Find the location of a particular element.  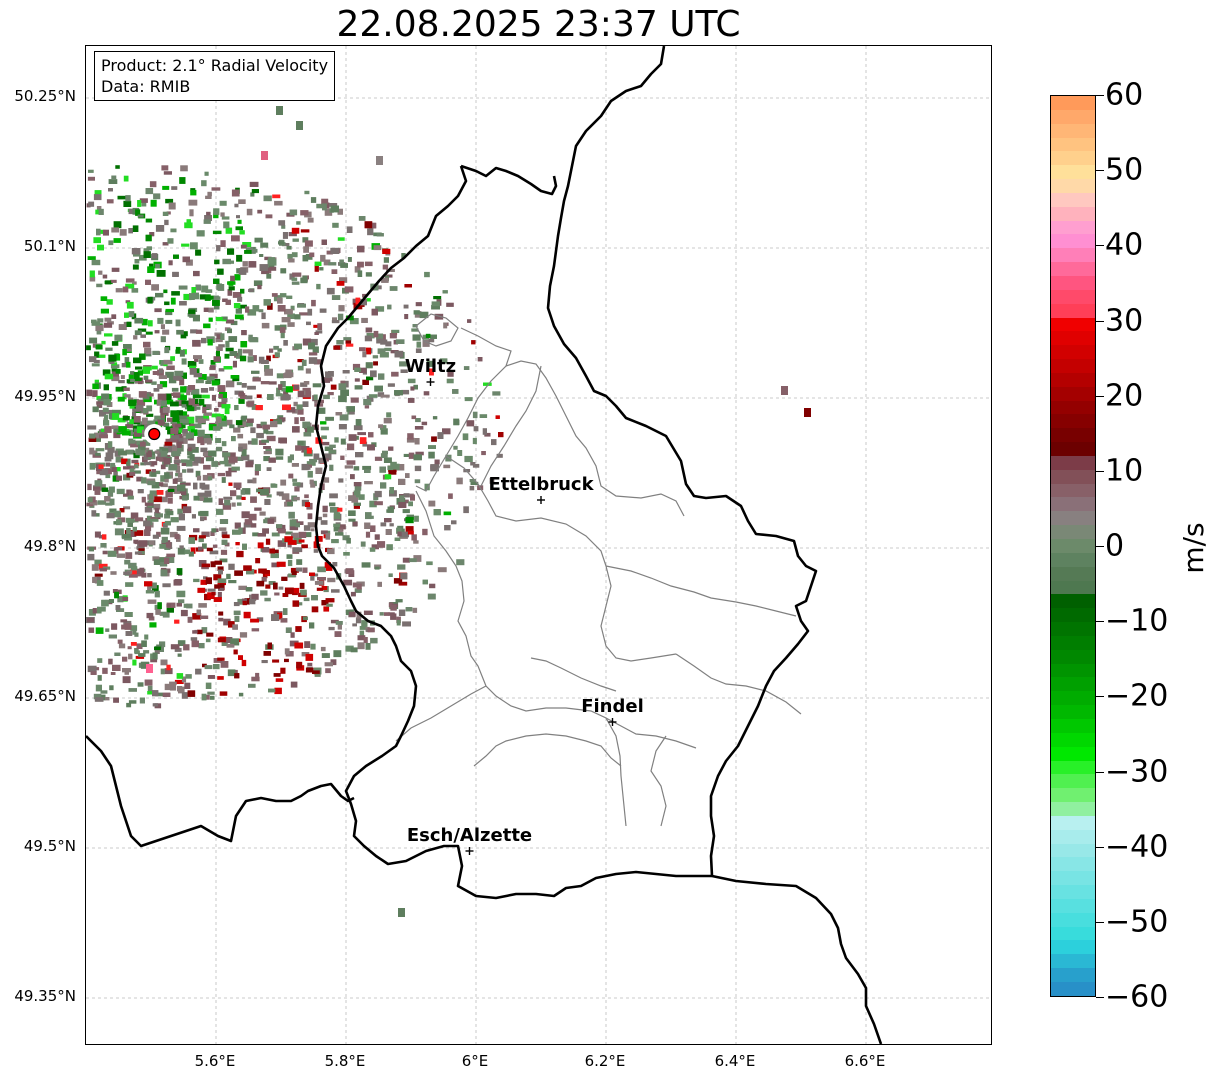

colorbar-tick-label: 0 is located at coordinates (1115, 546).